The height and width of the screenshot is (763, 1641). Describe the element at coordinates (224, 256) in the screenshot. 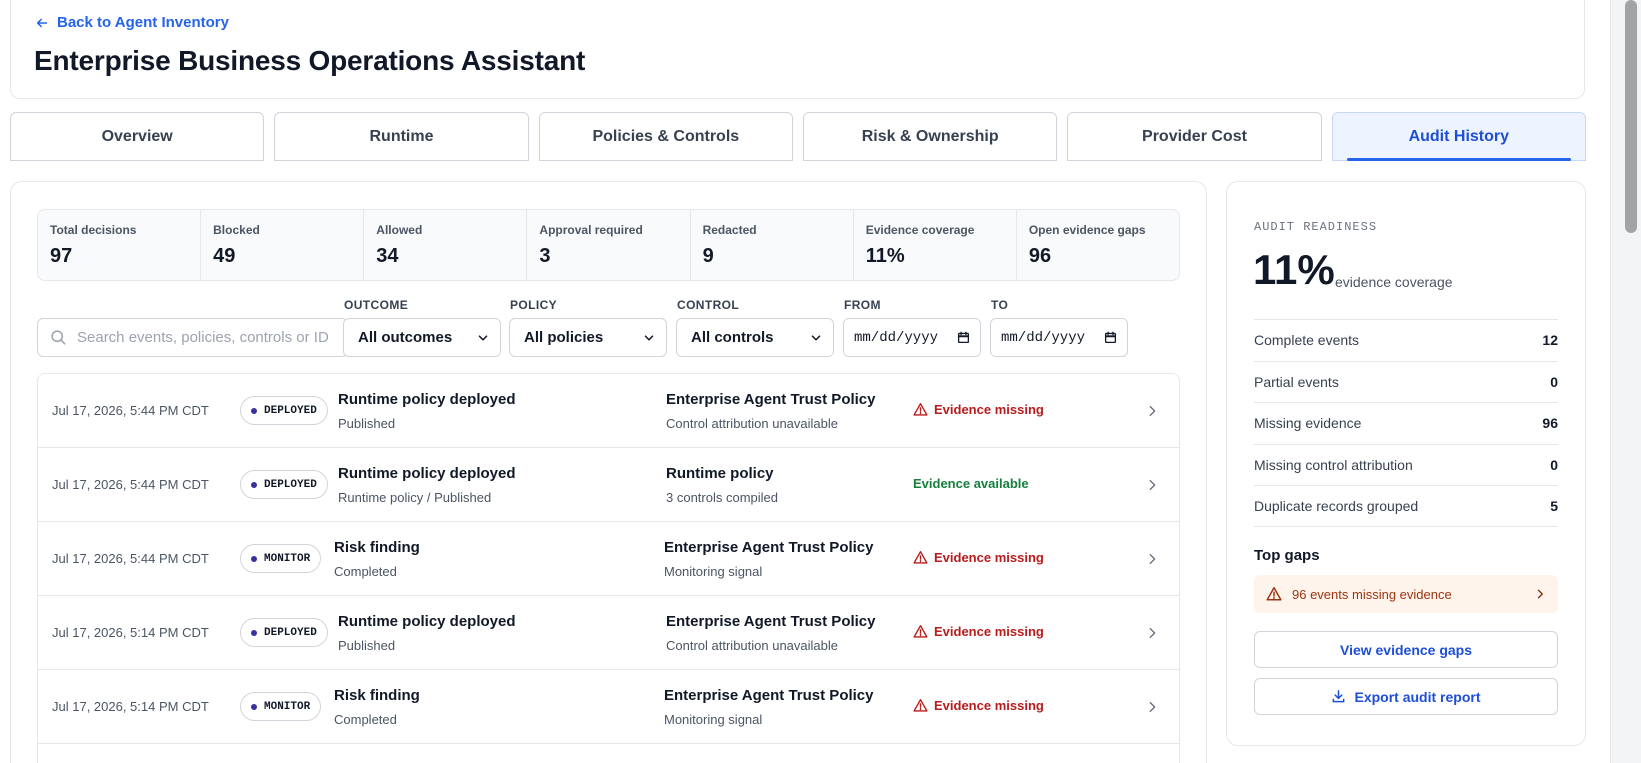

I see `stat-value: 49` at that location.